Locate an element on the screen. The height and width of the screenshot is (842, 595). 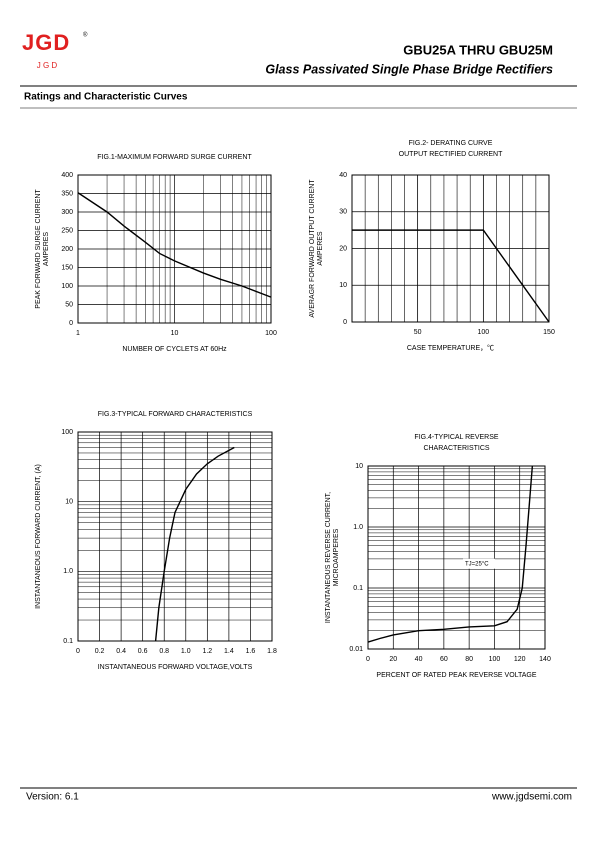
x-tick-label: 10 is located at coordinates (175, 333).